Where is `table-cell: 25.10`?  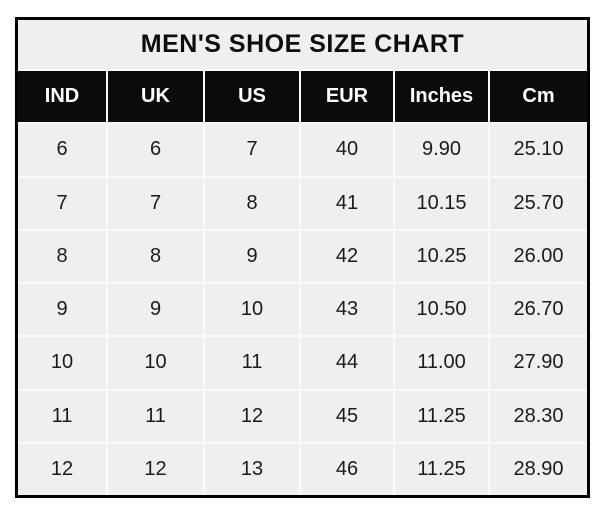
table-cell: 25.10 is located at coordinates (538, 150).